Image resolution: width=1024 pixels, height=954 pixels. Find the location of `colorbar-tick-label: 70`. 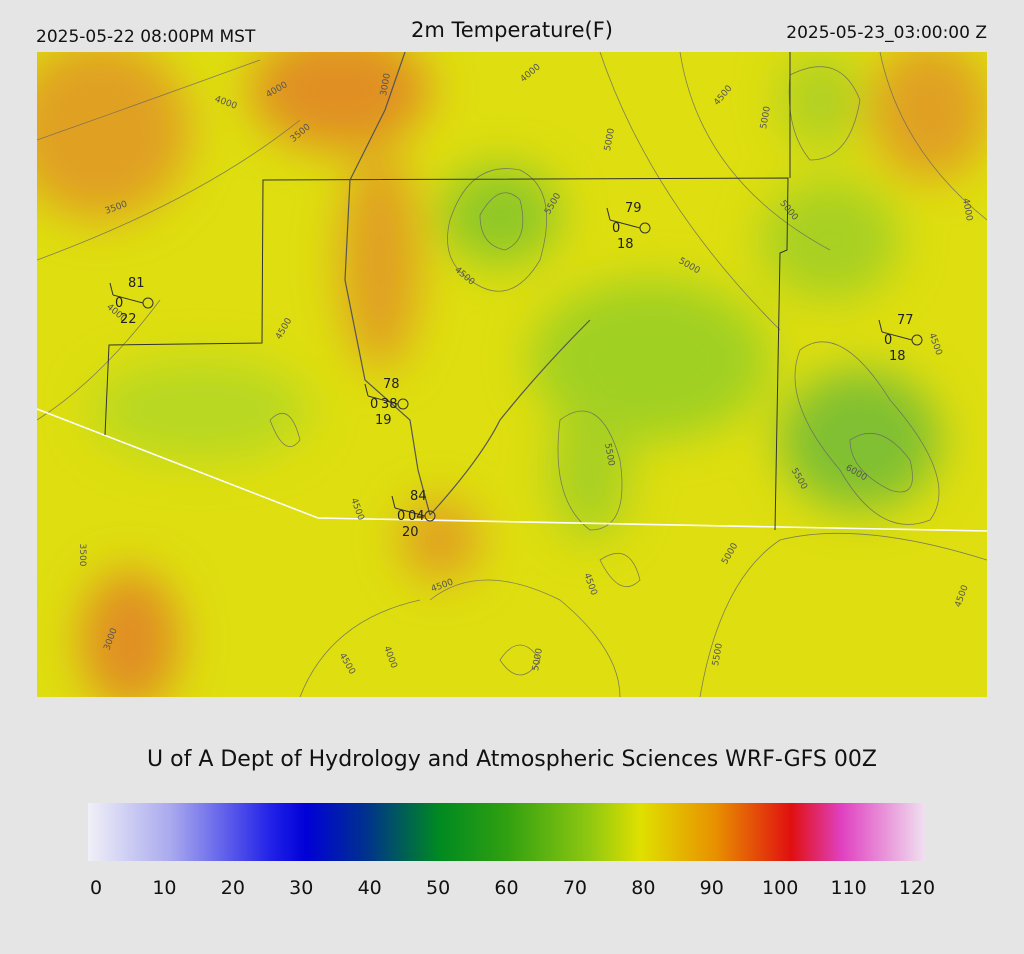

colorbar-tick-label: 70 is located at coordinates (575, 888).